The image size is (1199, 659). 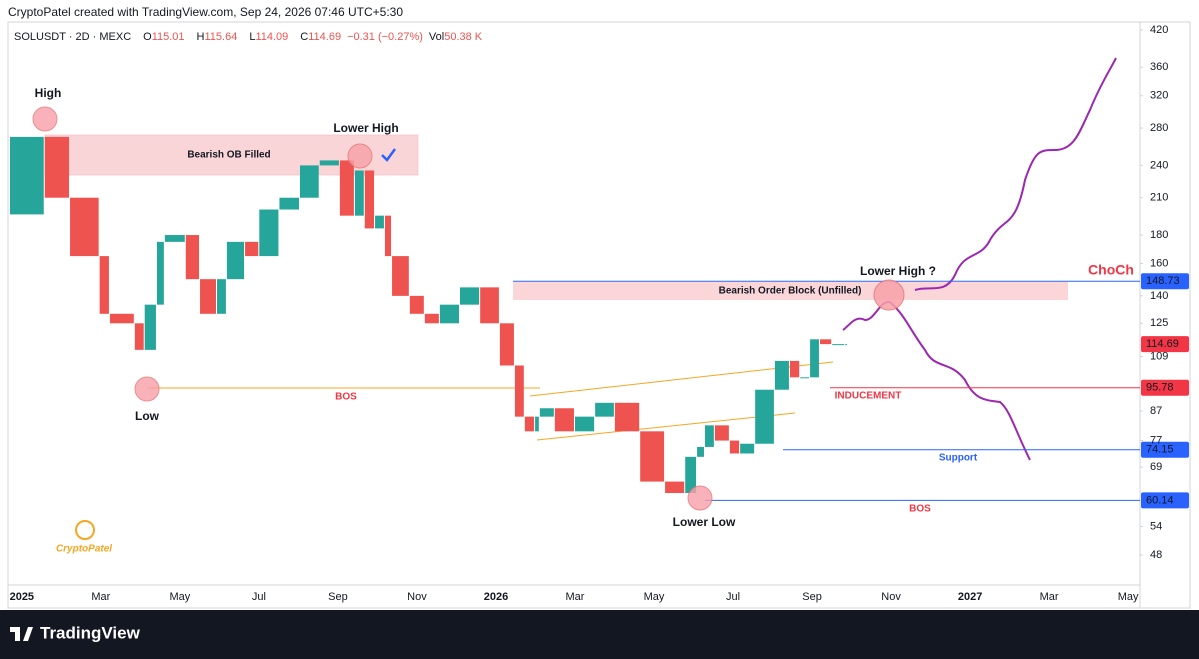 I want to click on y-tick-label: 320, so click(x=1159, y=96).